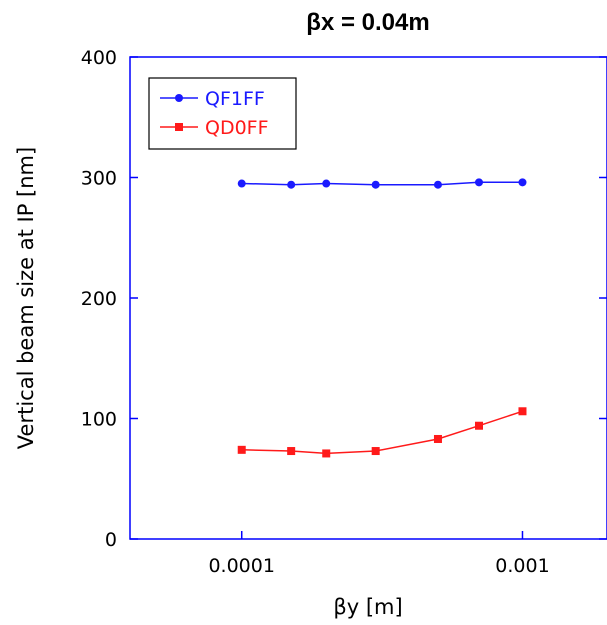 The image size is (607, 625). What do you see at coordinates (26, 298) in the screenshot?
I see `y-axis-label: Vertical beam size at IP [nm]` at bounding box center [26, 298].